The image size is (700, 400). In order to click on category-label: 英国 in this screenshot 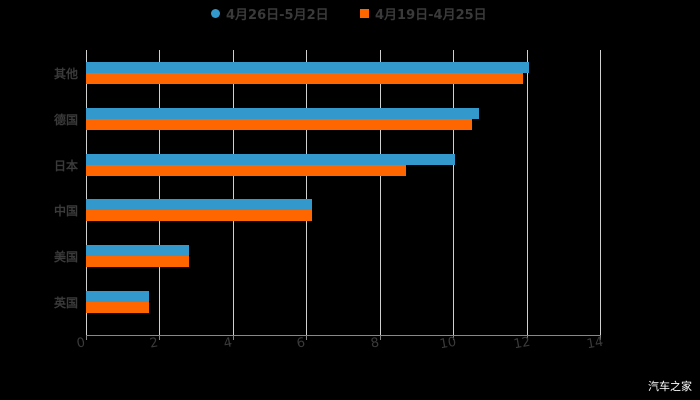, I will do `click(65, 303)`.